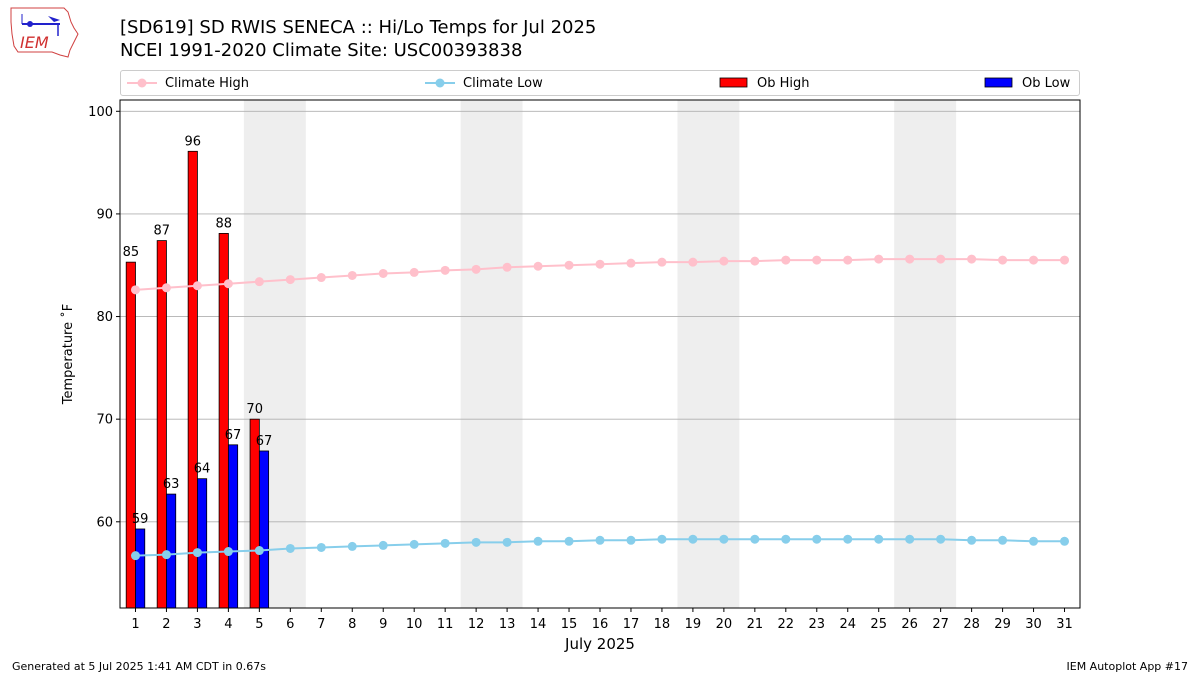  I want to click on y-tick-label: 100, so click(100, 112).